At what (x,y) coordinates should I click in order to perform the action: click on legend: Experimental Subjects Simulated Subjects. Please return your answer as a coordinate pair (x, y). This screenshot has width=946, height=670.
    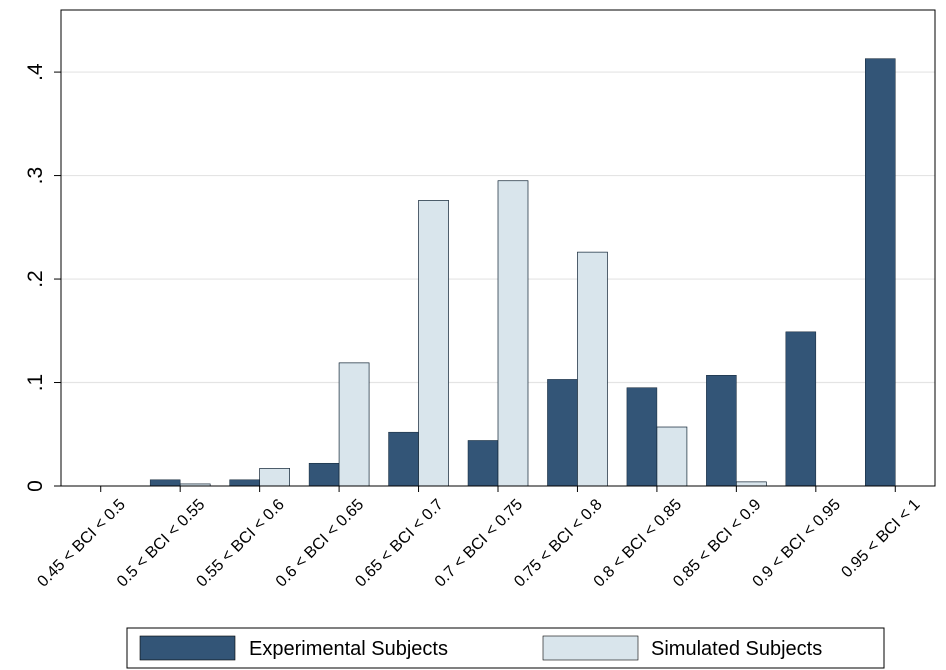
    Looking at the image, I should click on (505, 648).